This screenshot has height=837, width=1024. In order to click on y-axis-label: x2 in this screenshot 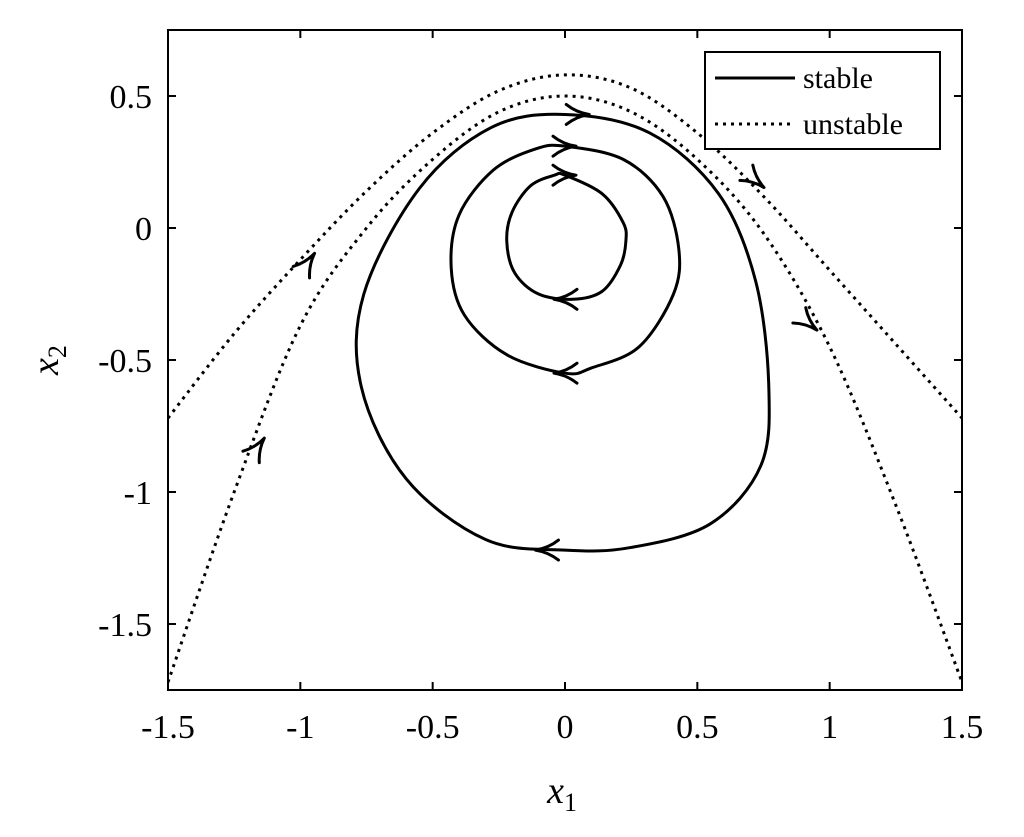, I will do `click(48, 360)`.